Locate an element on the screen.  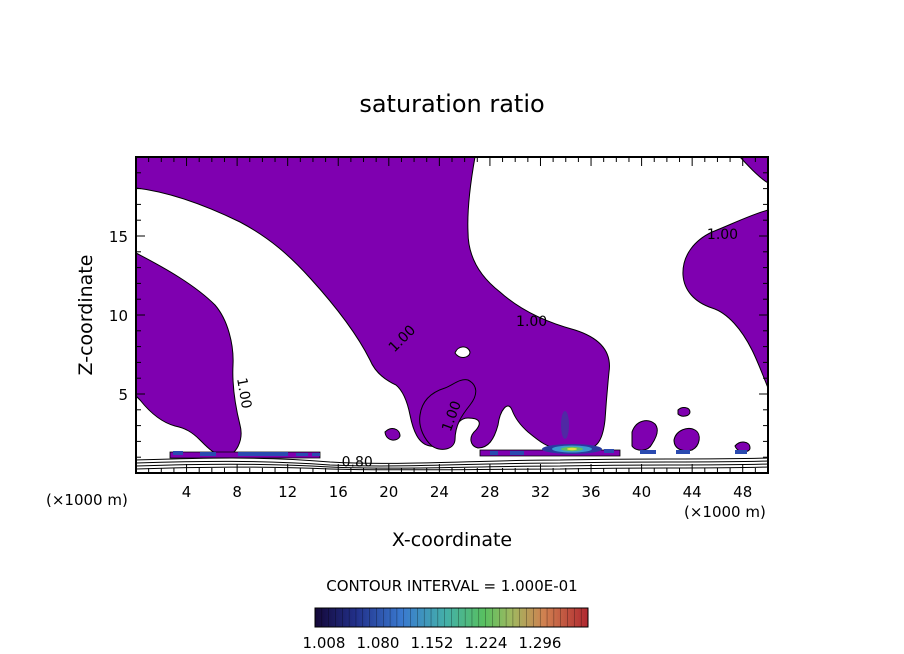
x-tick-label: 36 is located at coordinates (590, 492).